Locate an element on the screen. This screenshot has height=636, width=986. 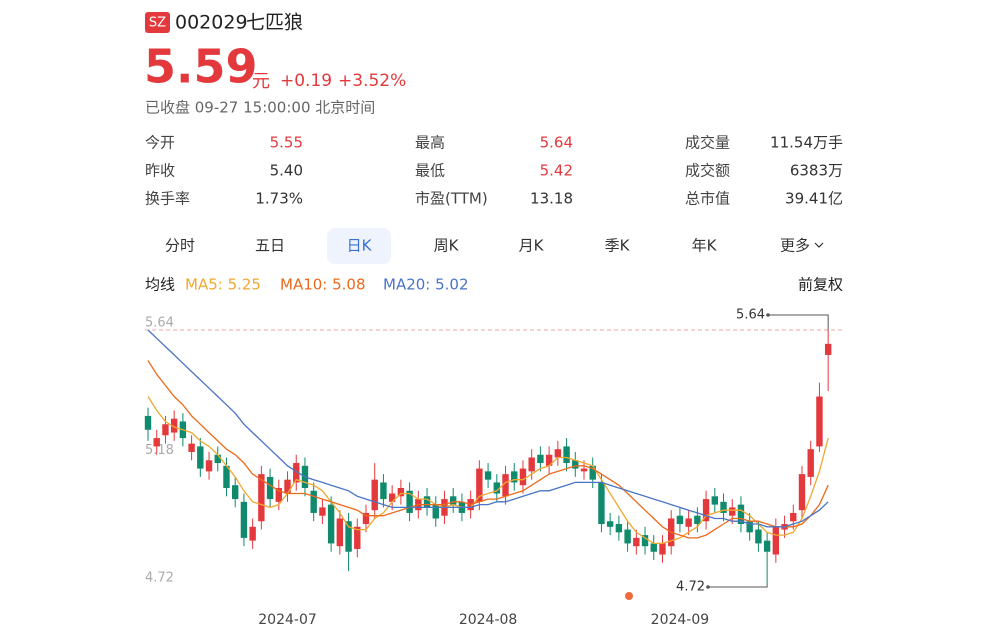
change: +0.19 is located at coordinates (306, 81).